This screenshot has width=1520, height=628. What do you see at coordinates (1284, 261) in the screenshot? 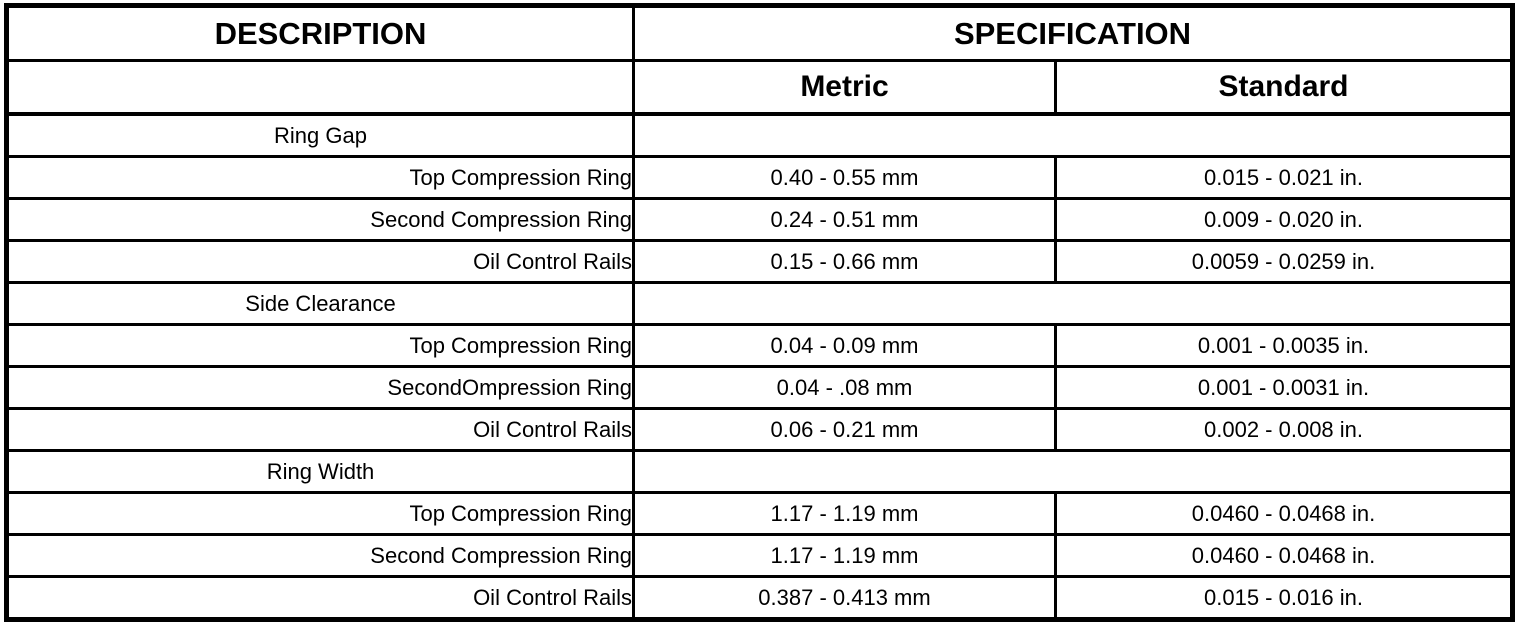
I see `standard-value: 0.0059 - 0.0259 in.` at bounding box center [1284, 261].